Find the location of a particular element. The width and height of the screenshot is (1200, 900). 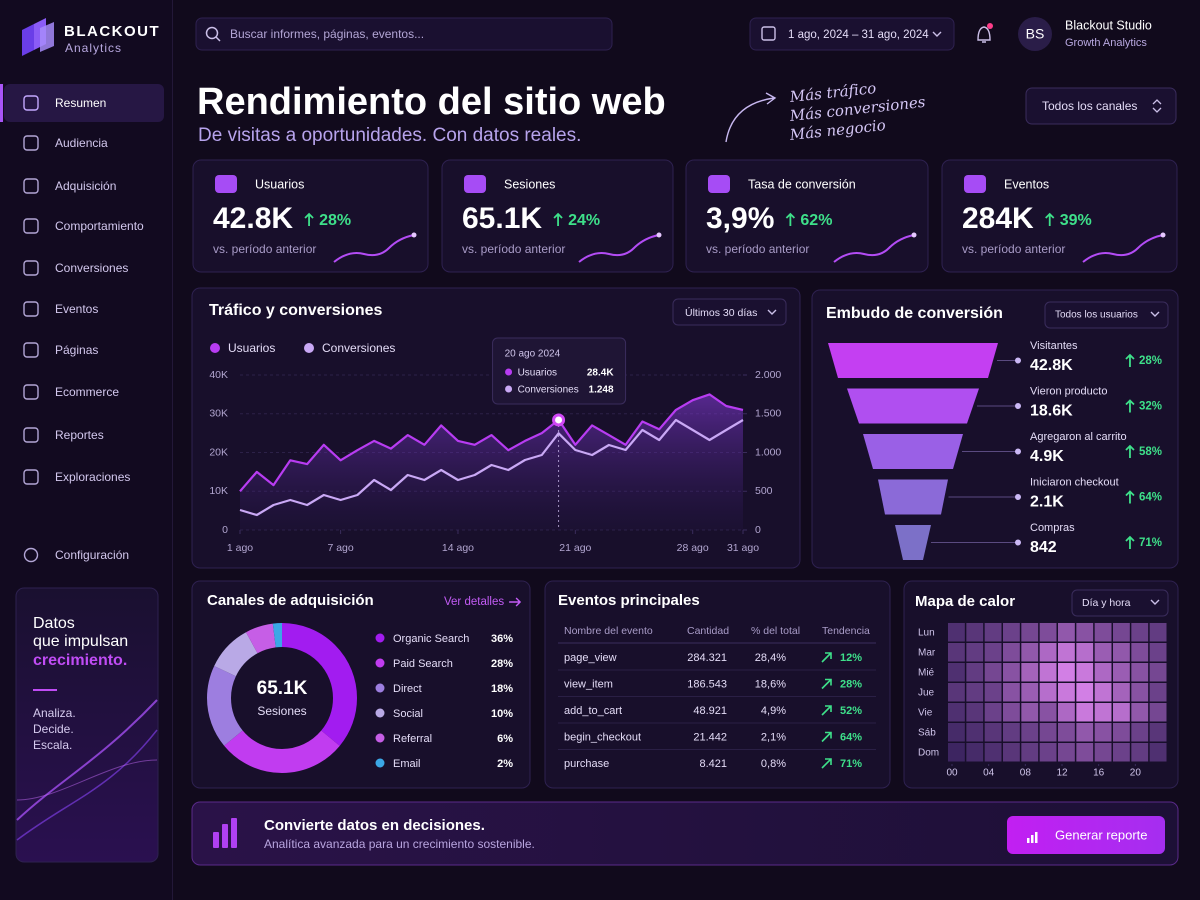

details-link: Ver detalles is located at coordinates (474, 602).